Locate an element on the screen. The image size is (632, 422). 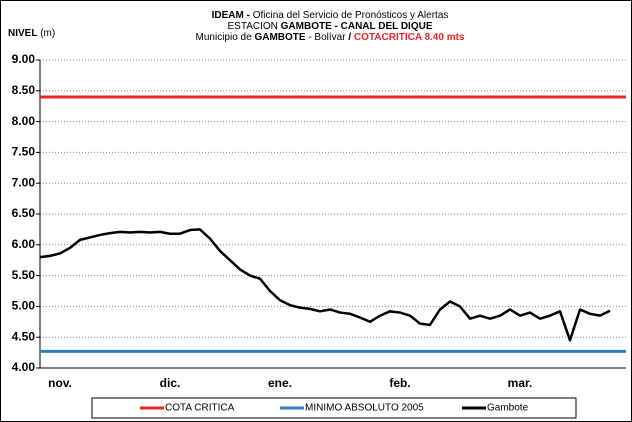
y-axis-label-part: NIVEL is located at coordinates (22, 33).